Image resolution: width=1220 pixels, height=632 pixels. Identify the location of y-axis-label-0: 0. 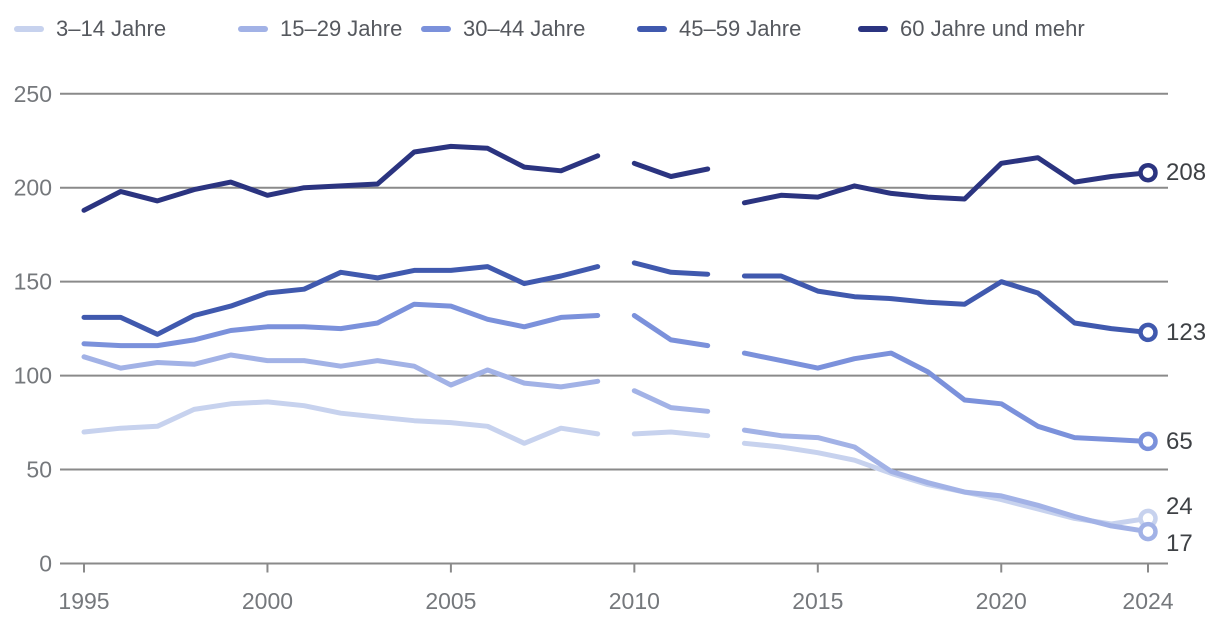
(45, 564).